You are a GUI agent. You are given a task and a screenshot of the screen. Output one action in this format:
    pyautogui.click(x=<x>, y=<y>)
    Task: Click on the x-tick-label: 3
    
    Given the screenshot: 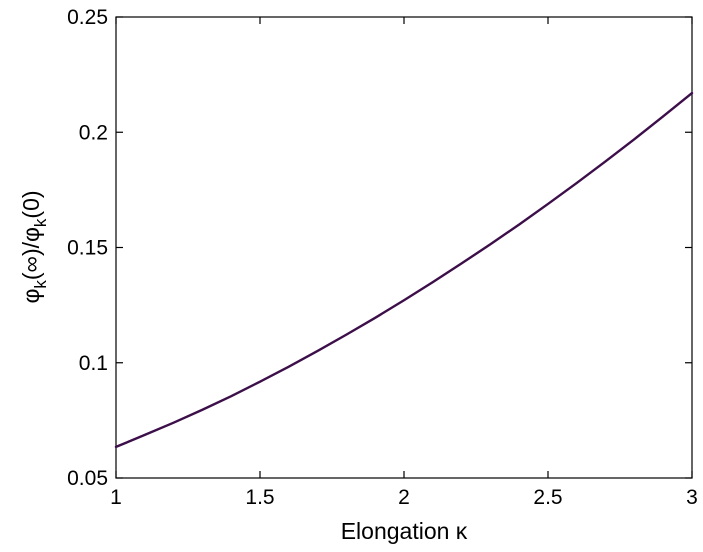 What is the action you would take?
    pyautogui.click(x=692, y=497)
    